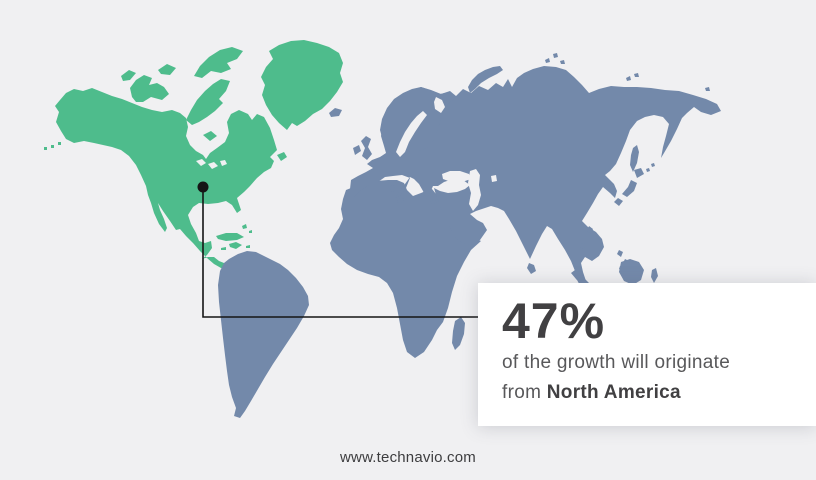  I want to click on map-island-novaya-zemlya, so click(485, 79).